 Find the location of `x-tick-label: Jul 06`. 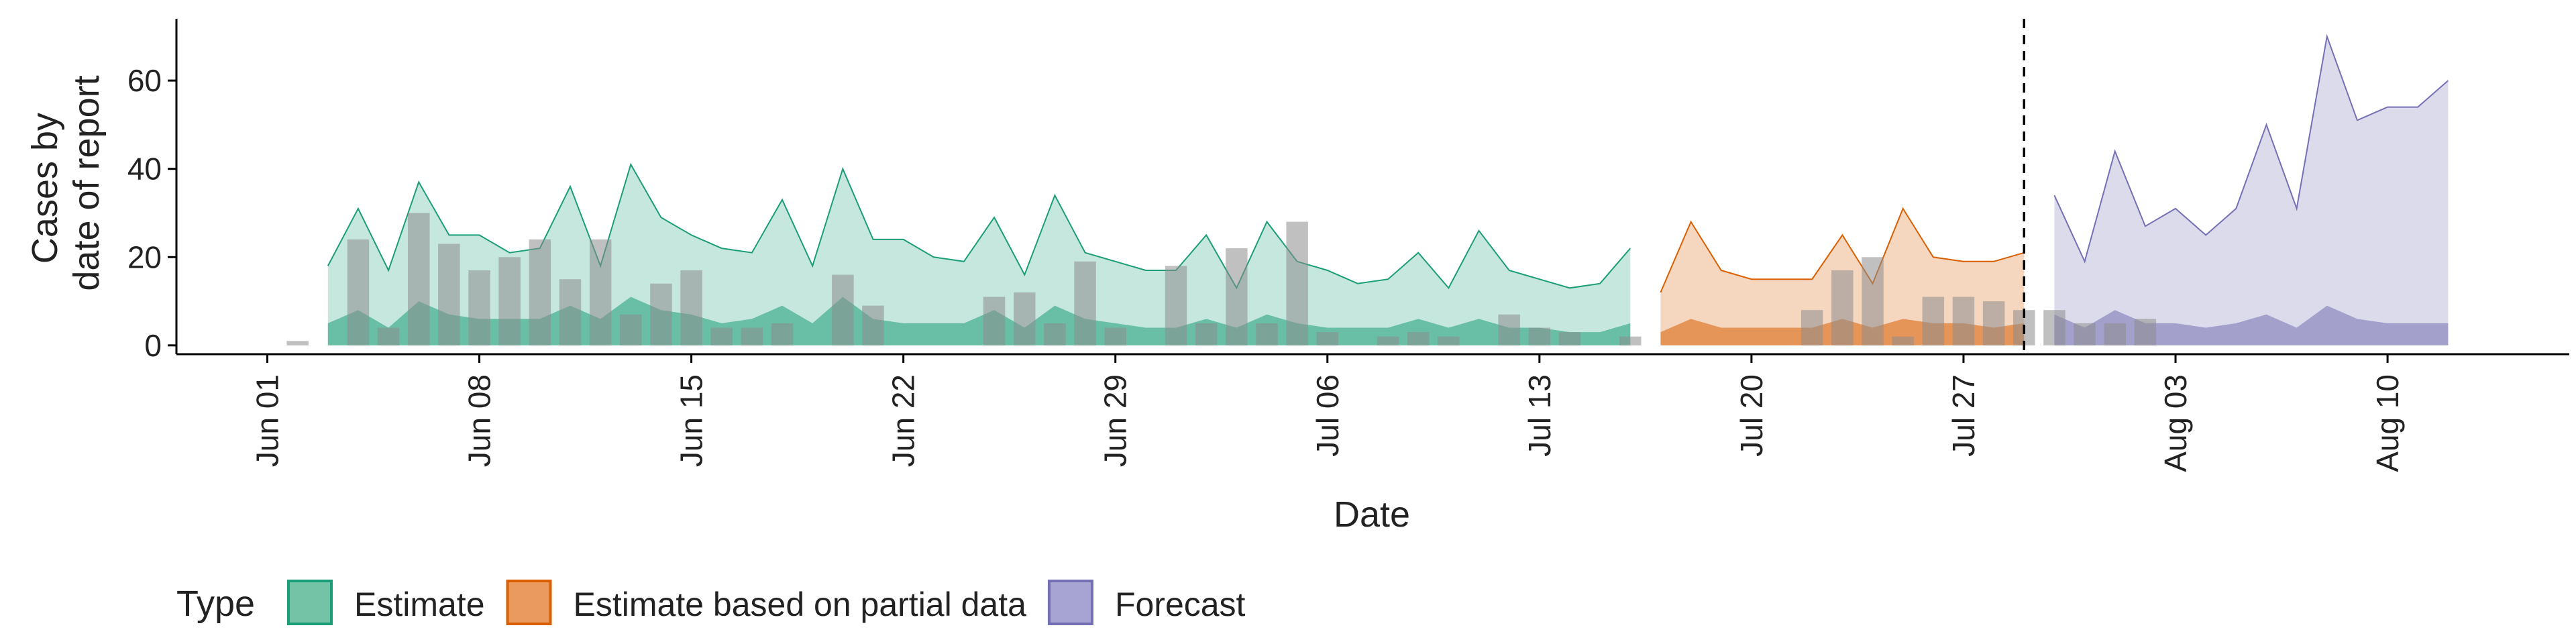

x-tick-label: Jul 06 is located at coordinates (1327, 415).